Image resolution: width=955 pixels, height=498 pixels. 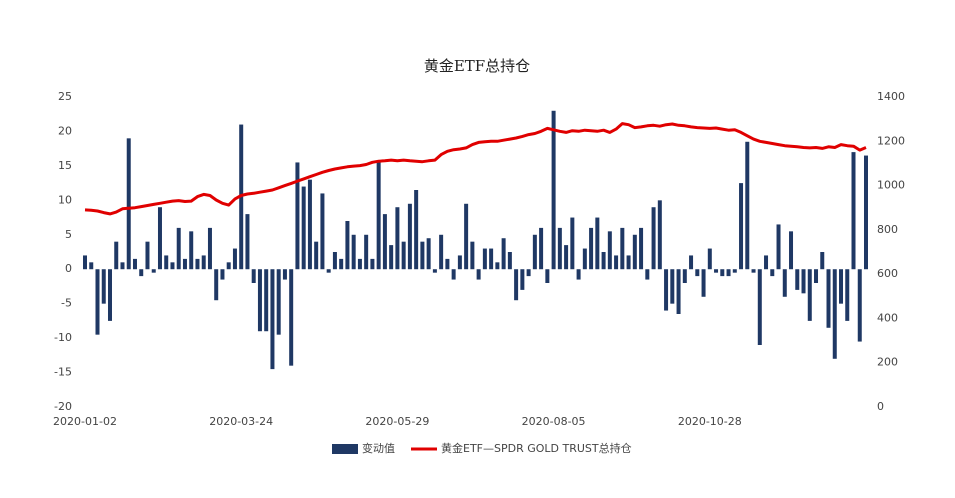 What do you see at coordinates (710, 421) in the screenshot?
I see `x-tick-label: 2020-10-28` at bounding box center [710, 421].